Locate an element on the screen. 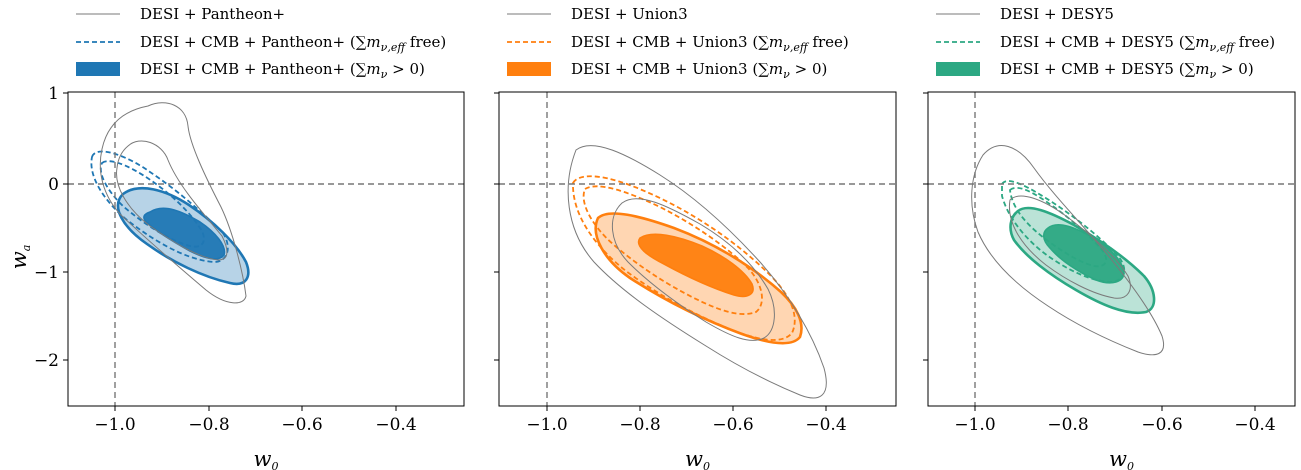  legend-label: DESI + DESY5 is located at coordinates (1057, 14).